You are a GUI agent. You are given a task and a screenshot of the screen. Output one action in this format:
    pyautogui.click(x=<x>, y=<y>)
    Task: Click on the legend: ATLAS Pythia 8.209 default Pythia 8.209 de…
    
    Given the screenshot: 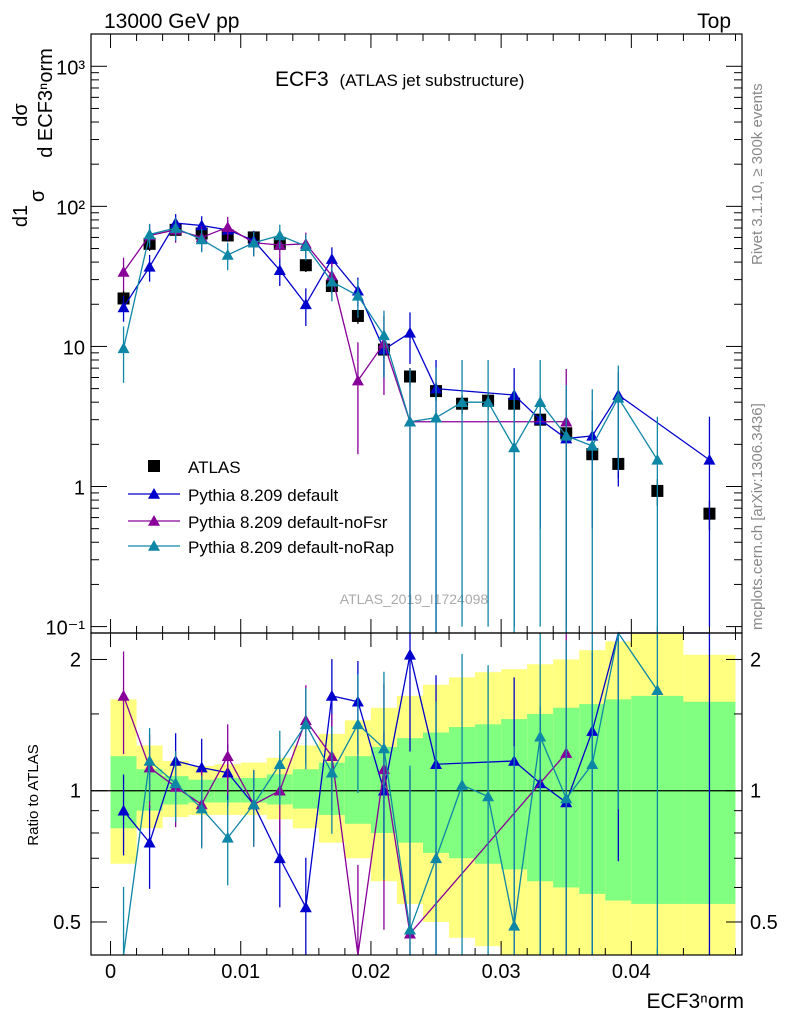 What is the action you would take?
    pyautogui.click(x=261, y=507)
    